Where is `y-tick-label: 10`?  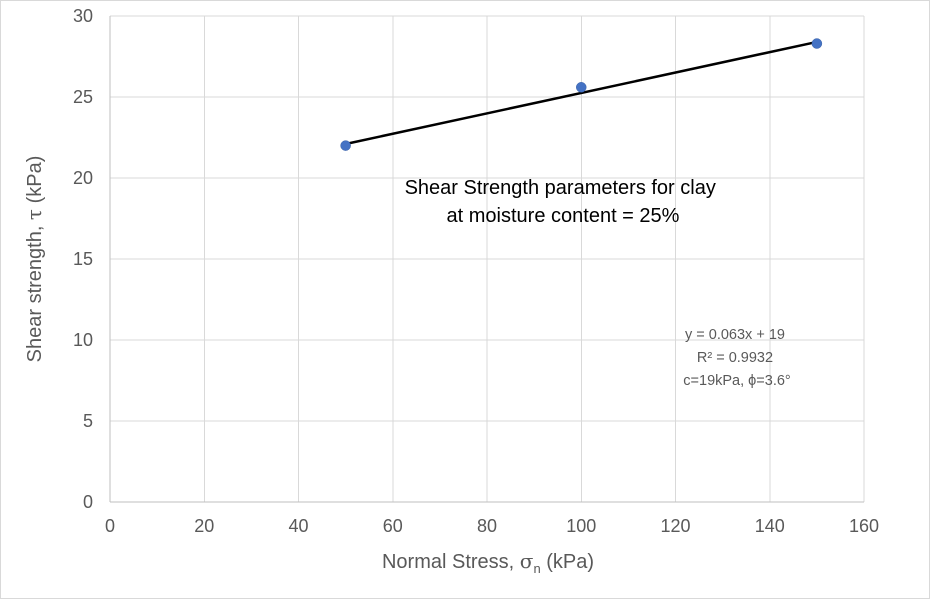
y-tick-label: 10 is located at coordinates (83, 340).